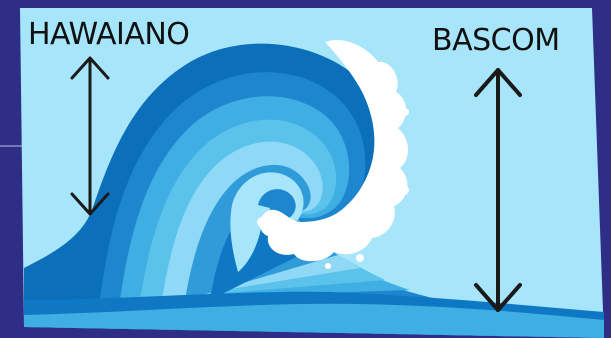  What do you see at coordinates (314, 320) in the screenshot?
I see `wave-bottom-highlight` at bounding box center [314, 320].